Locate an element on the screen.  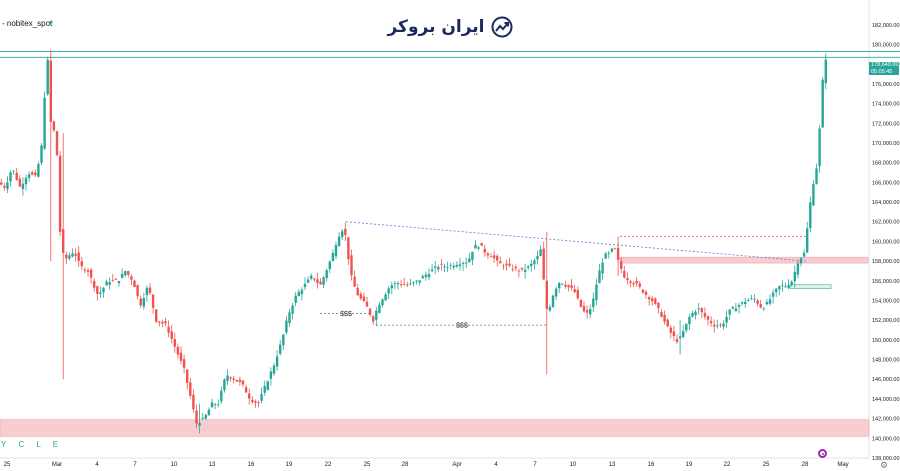
x-tick-label: 28 is located at coordinates (405, 465).